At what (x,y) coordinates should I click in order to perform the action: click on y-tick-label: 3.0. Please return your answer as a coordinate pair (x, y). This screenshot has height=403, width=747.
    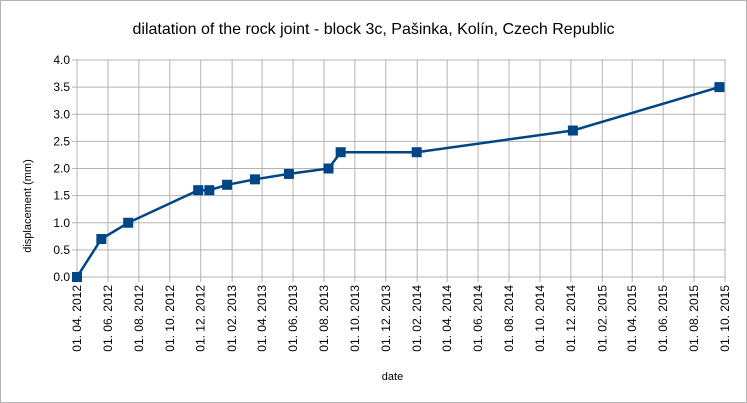
    Looking at the image, I should click on (61, 114).